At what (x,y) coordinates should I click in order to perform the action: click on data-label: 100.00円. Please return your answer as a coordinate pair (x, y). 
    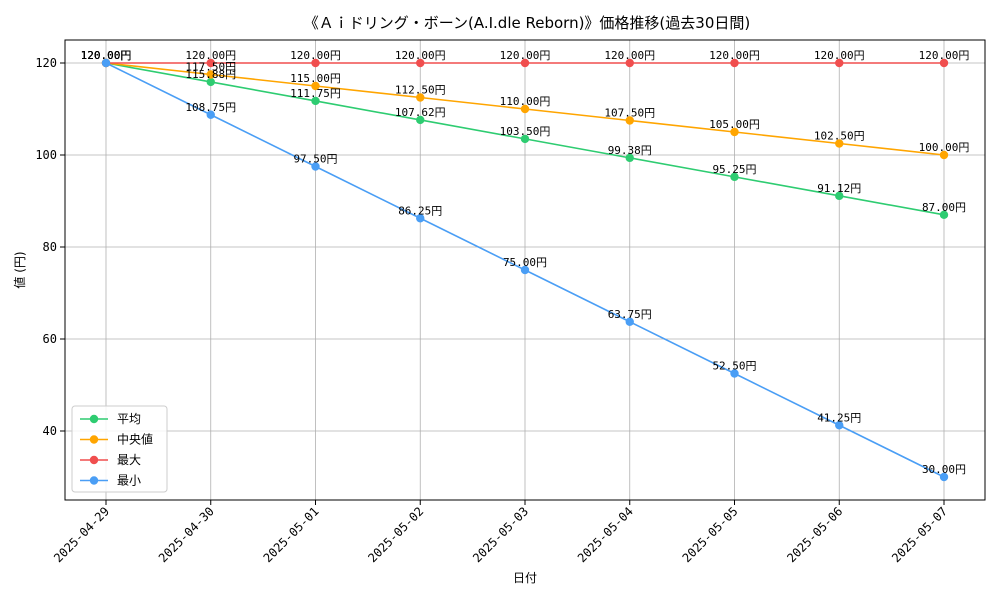
    Looking at the image, I should click on (944, 147).